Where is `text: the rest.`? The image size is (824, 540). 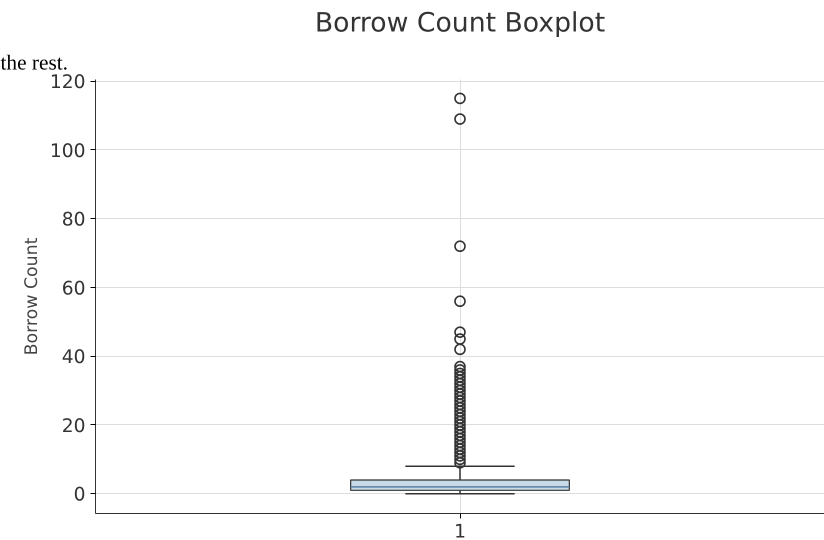
text: the rest. is located at coordinates (34, 62).